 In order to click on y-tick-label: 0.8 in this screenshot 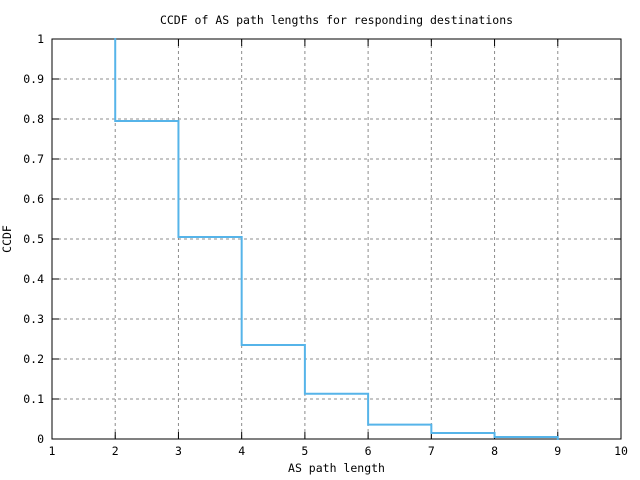, I will do `click(33, 119)`.